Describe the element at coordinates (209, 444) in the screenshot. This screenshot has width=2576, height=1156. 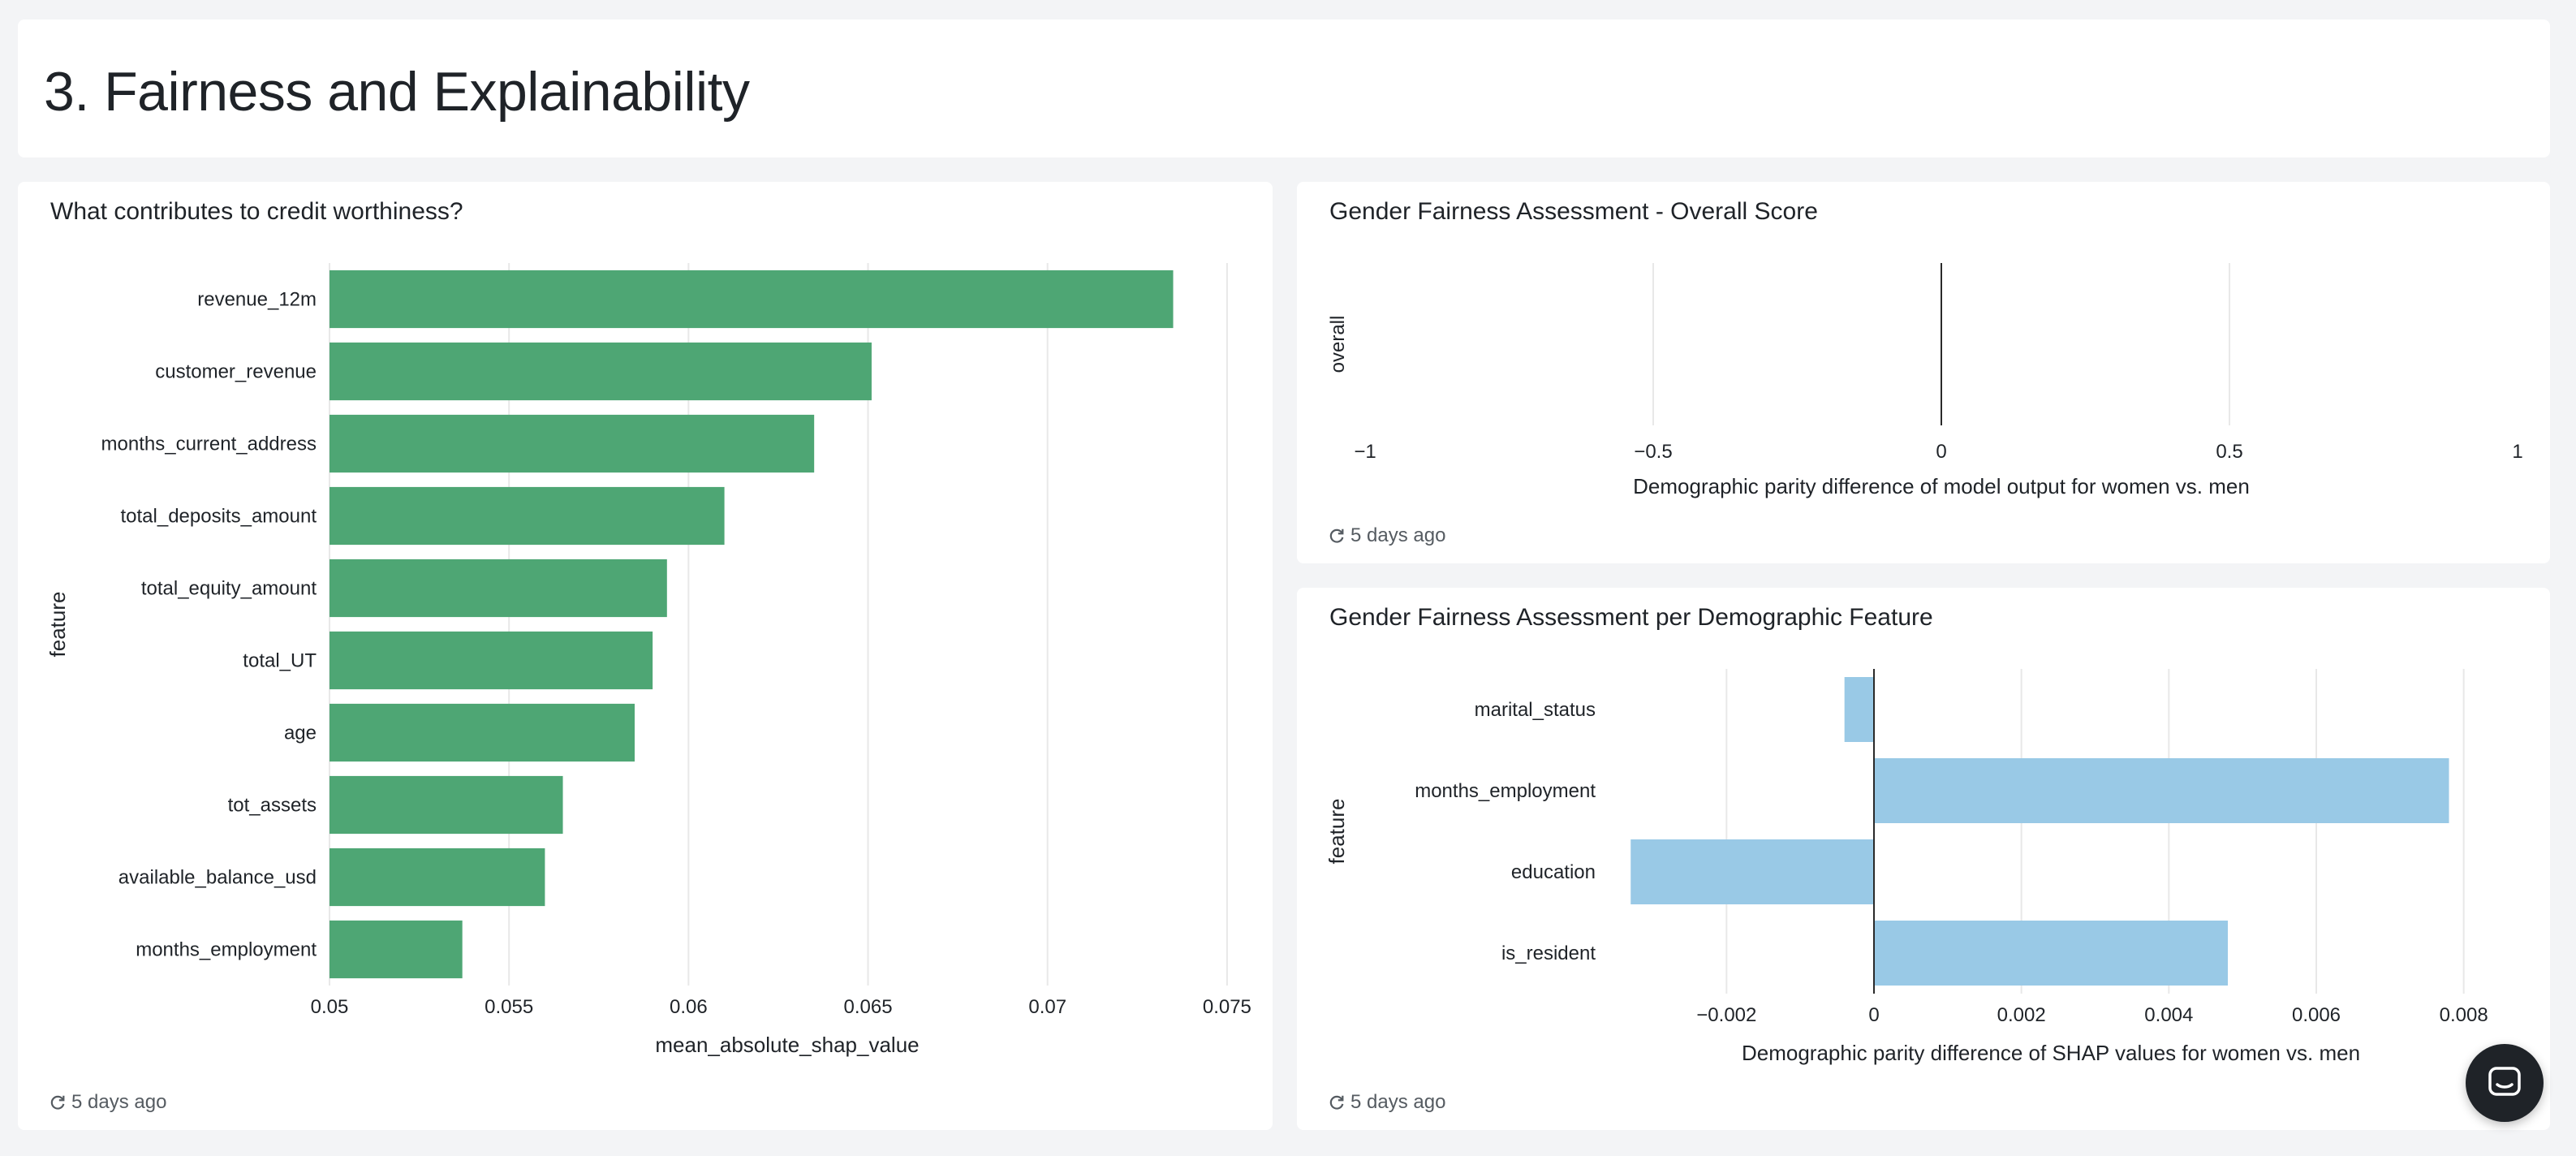
I see `y-category-label: months_current_address` at that location.